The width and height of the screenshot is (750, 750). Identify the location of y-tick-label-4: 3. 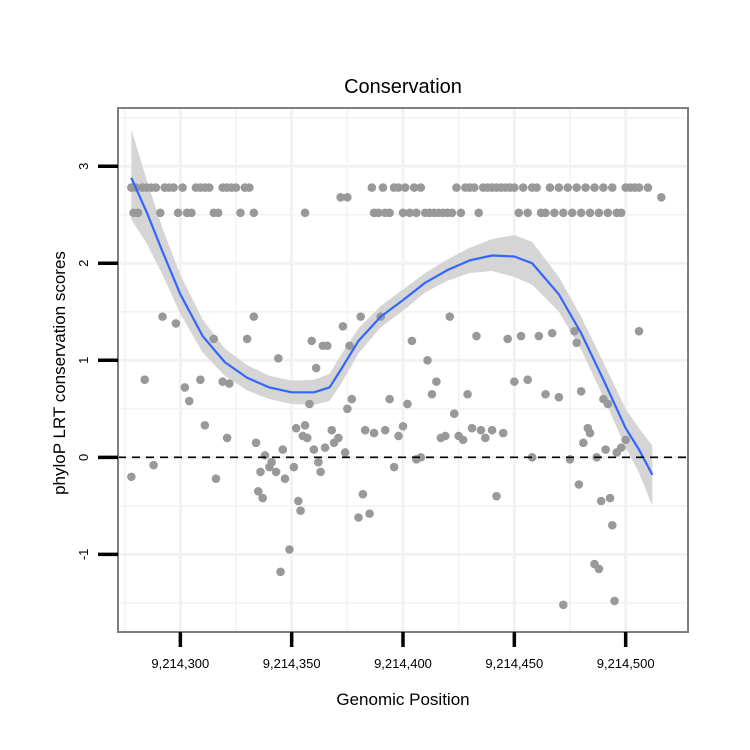
(83, 166).